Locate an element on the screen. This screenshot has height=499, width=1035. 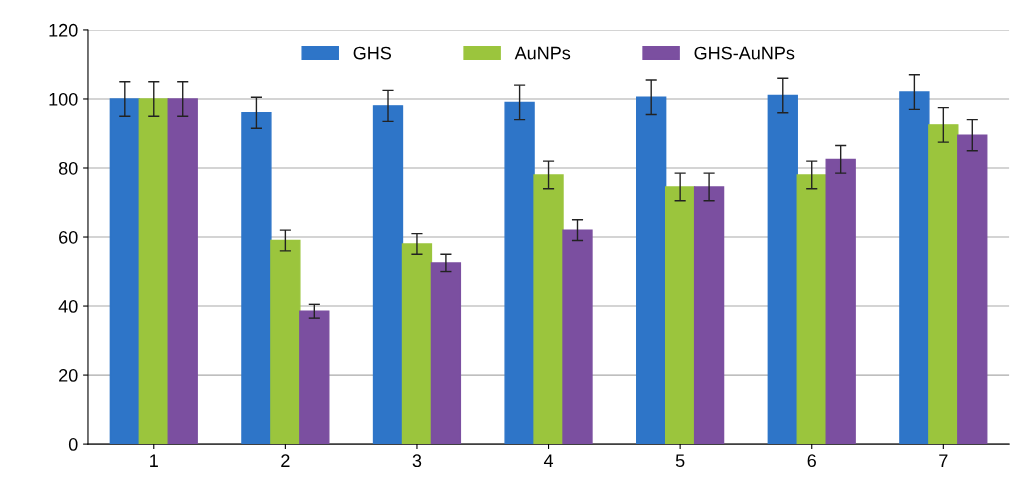
y-tick-label: 20 is located at coordinates (68, 375).